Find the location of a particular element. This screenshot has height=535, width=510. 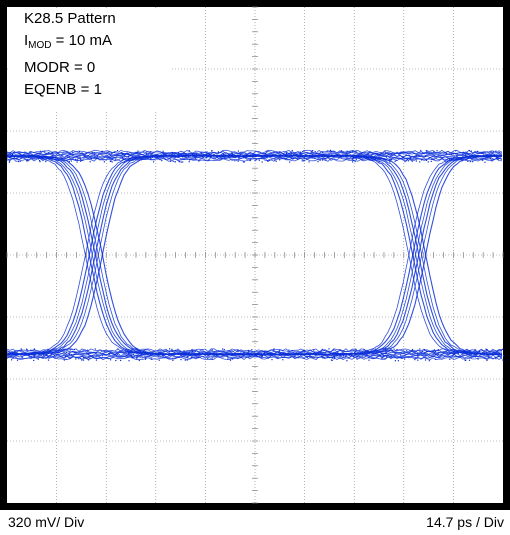

imod-symbol: I is located at coordinates (26, 40).